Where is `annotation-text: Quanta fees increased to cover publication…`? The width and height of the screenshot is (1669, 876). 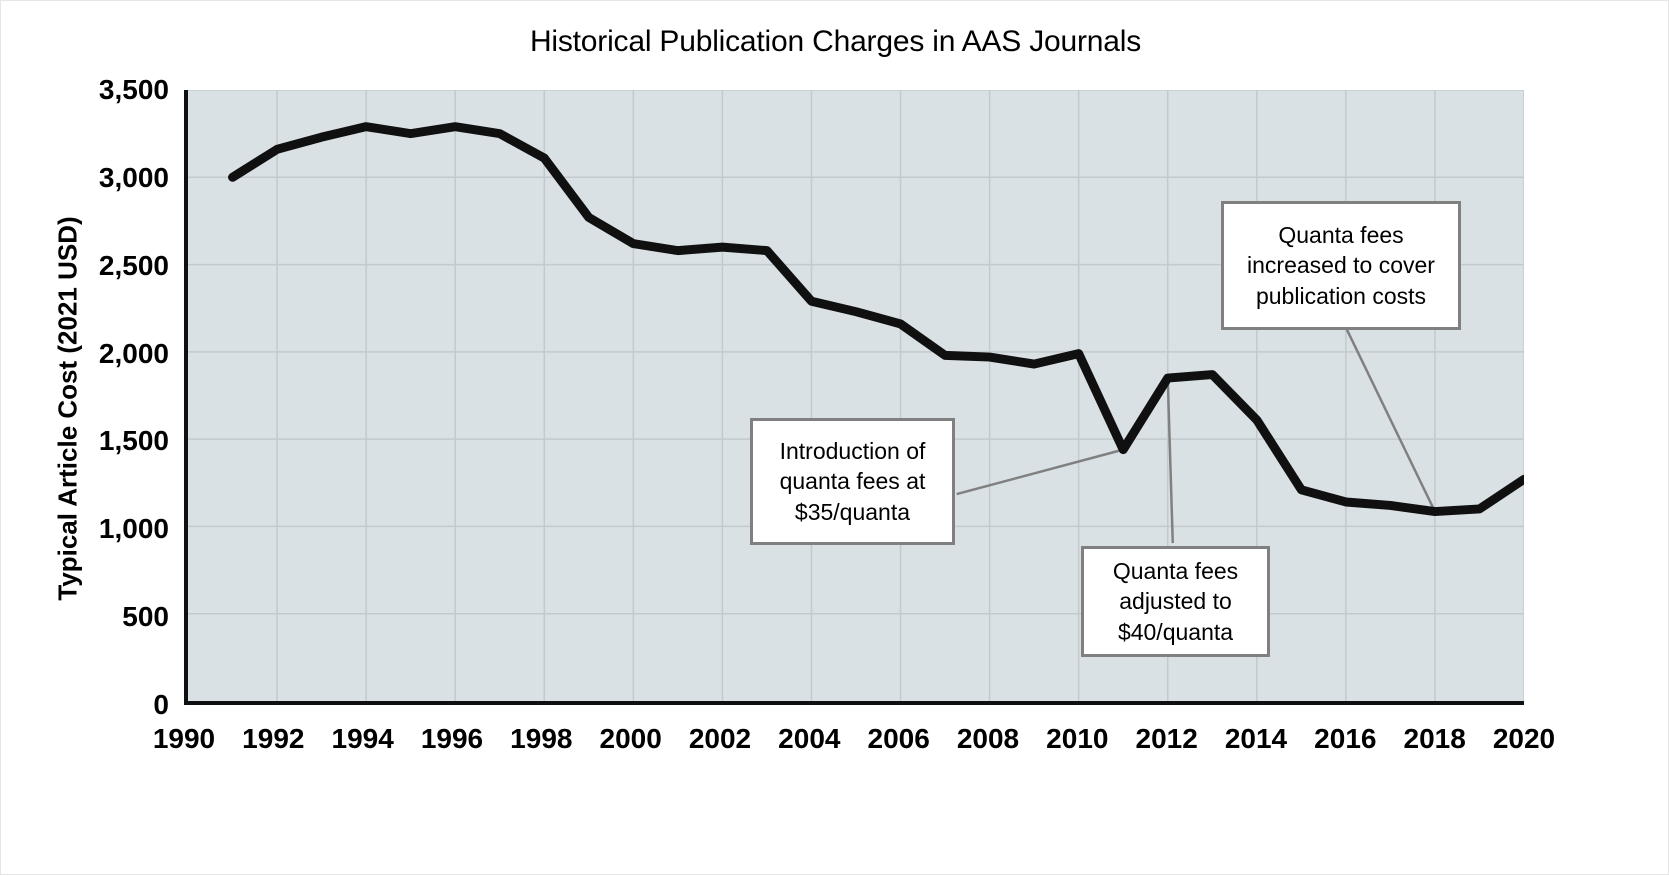 annotation-text: Quanta fees increased to cover publication… is located at coordinates (1341, 265).